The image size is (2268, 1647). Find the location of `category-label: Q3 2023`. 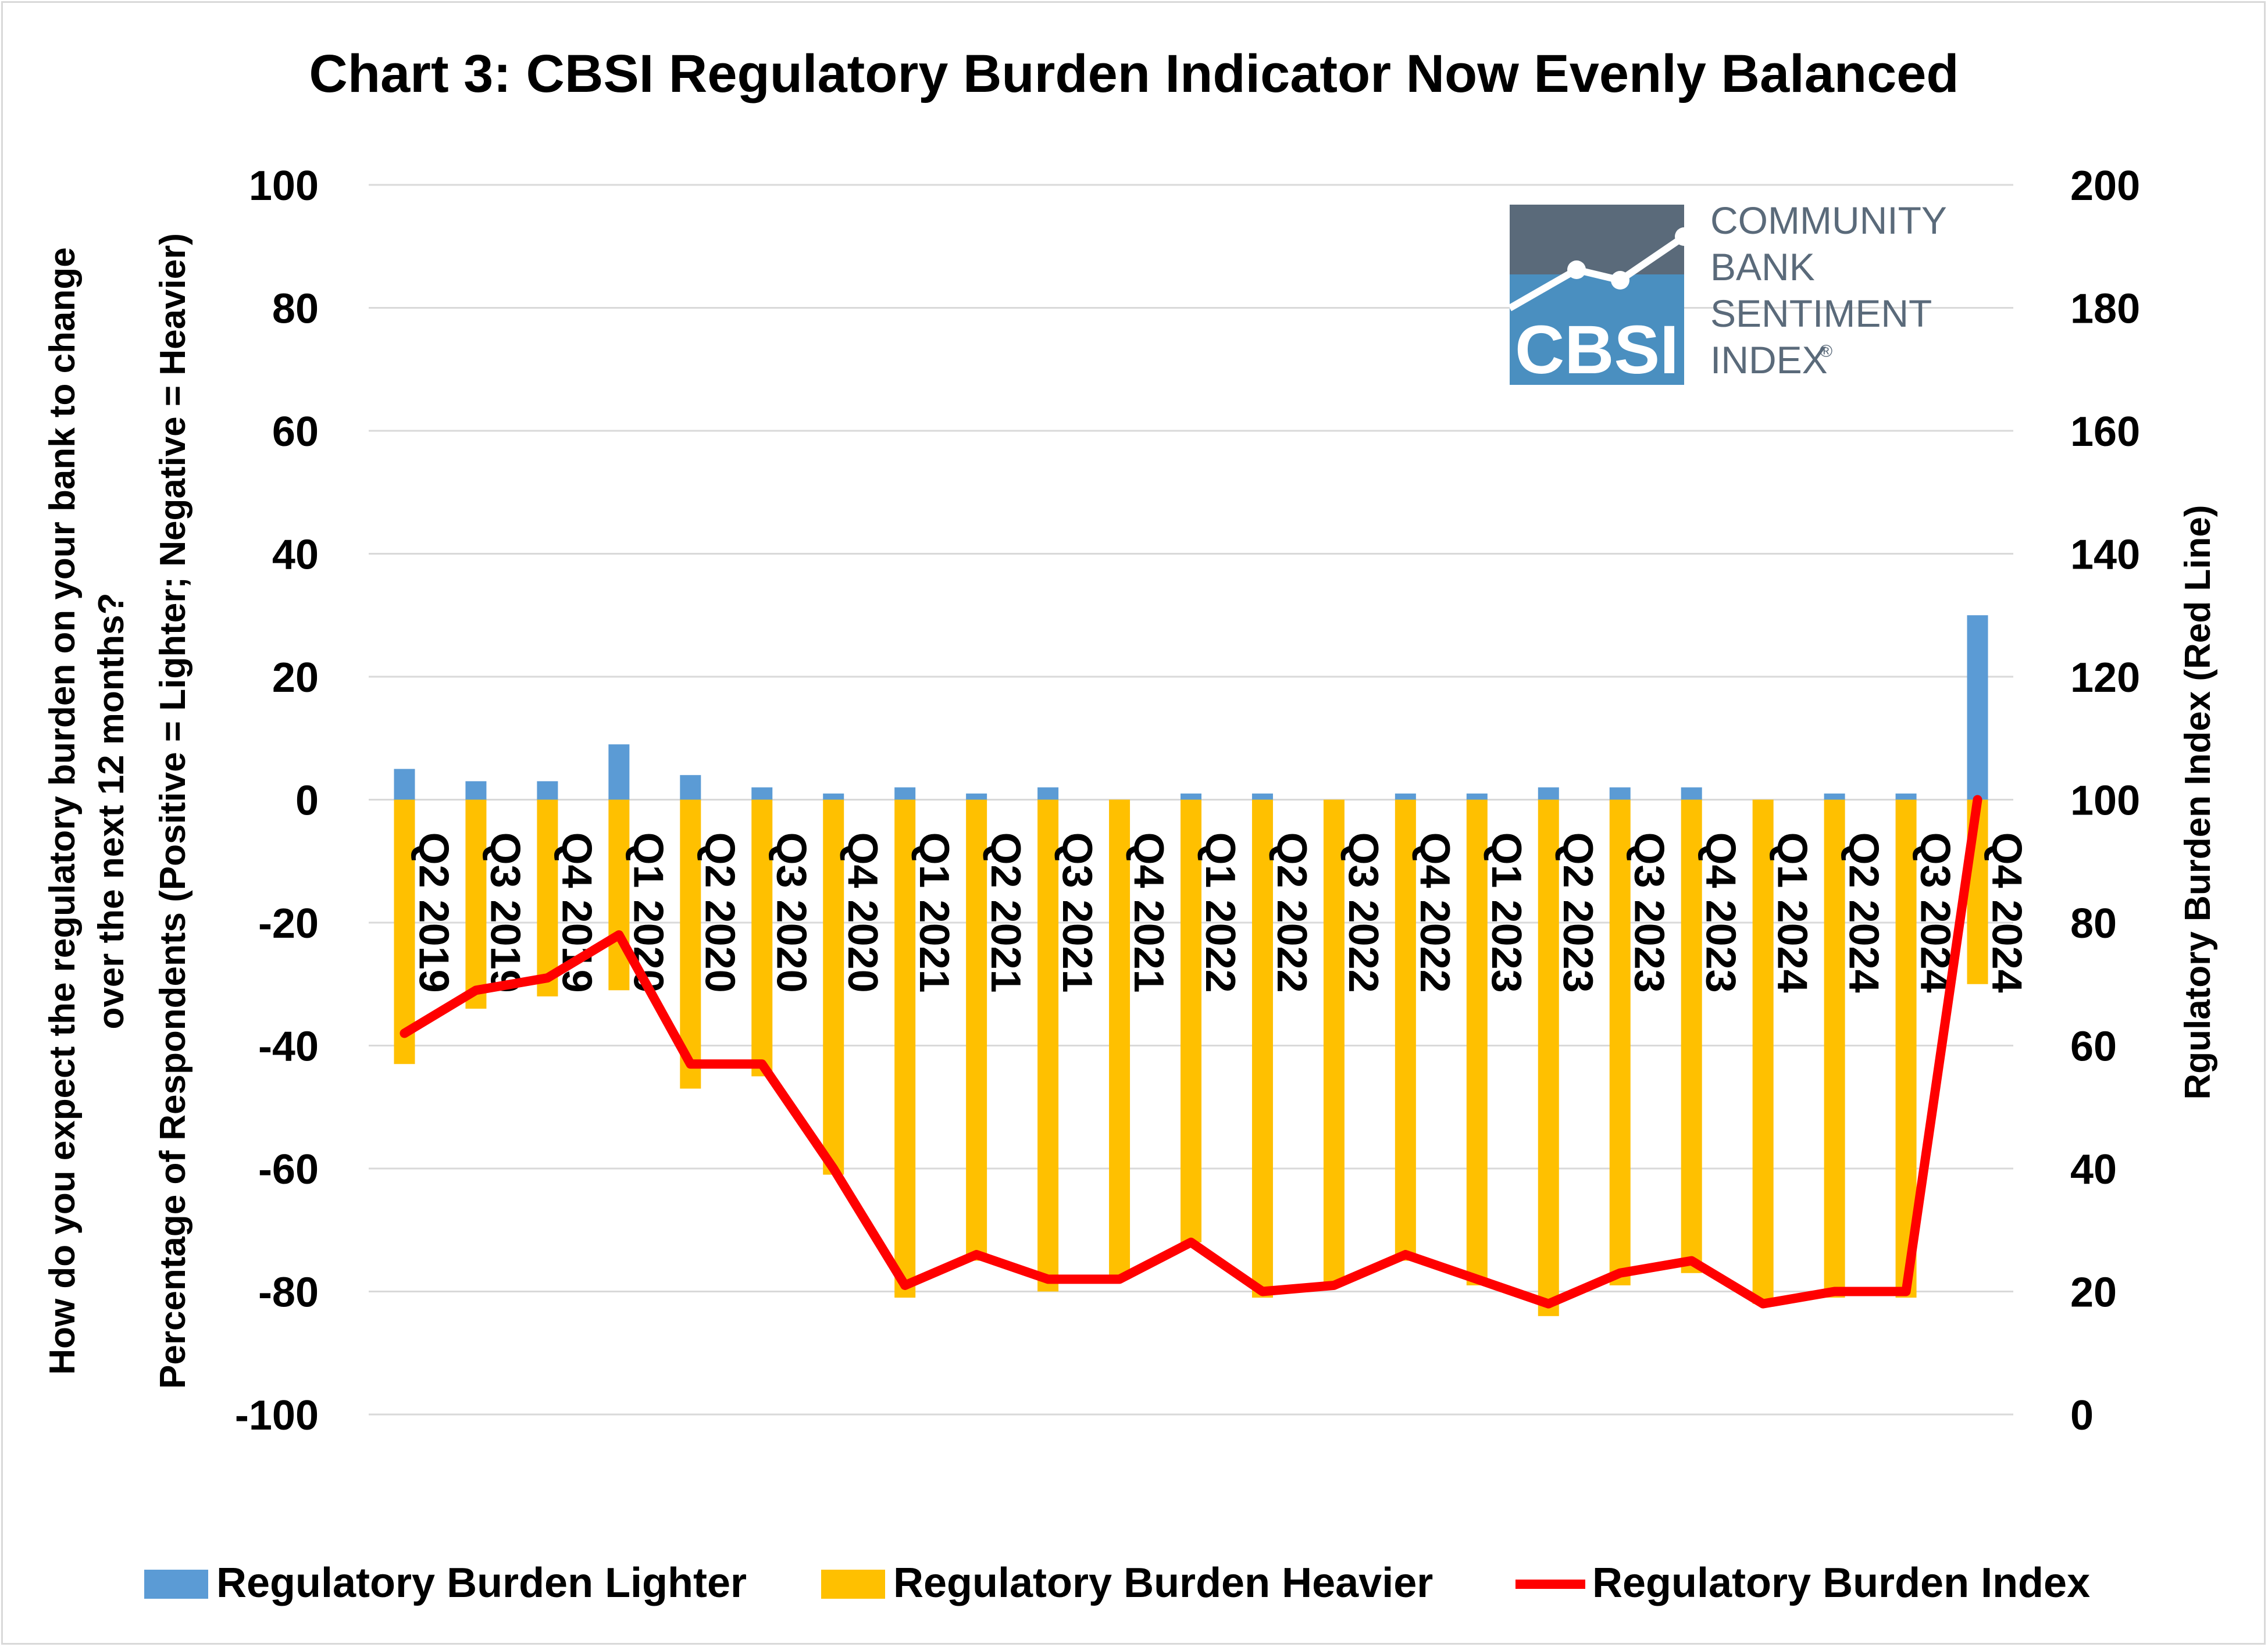

category-label: Q3 2023 is located at coordinates (1649, 913).